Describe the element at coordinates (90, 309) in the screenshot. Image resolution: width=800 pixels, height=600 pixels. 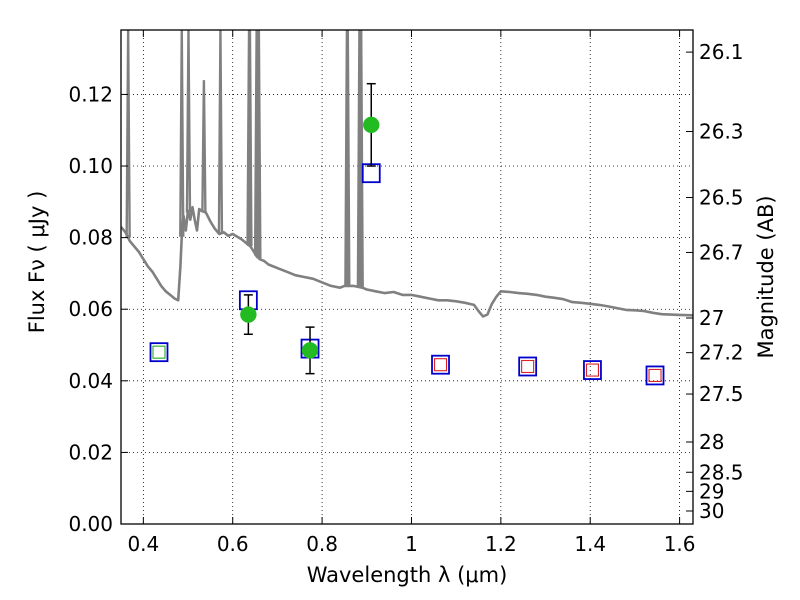
I see `y-tick-label: 0.06` at that location.